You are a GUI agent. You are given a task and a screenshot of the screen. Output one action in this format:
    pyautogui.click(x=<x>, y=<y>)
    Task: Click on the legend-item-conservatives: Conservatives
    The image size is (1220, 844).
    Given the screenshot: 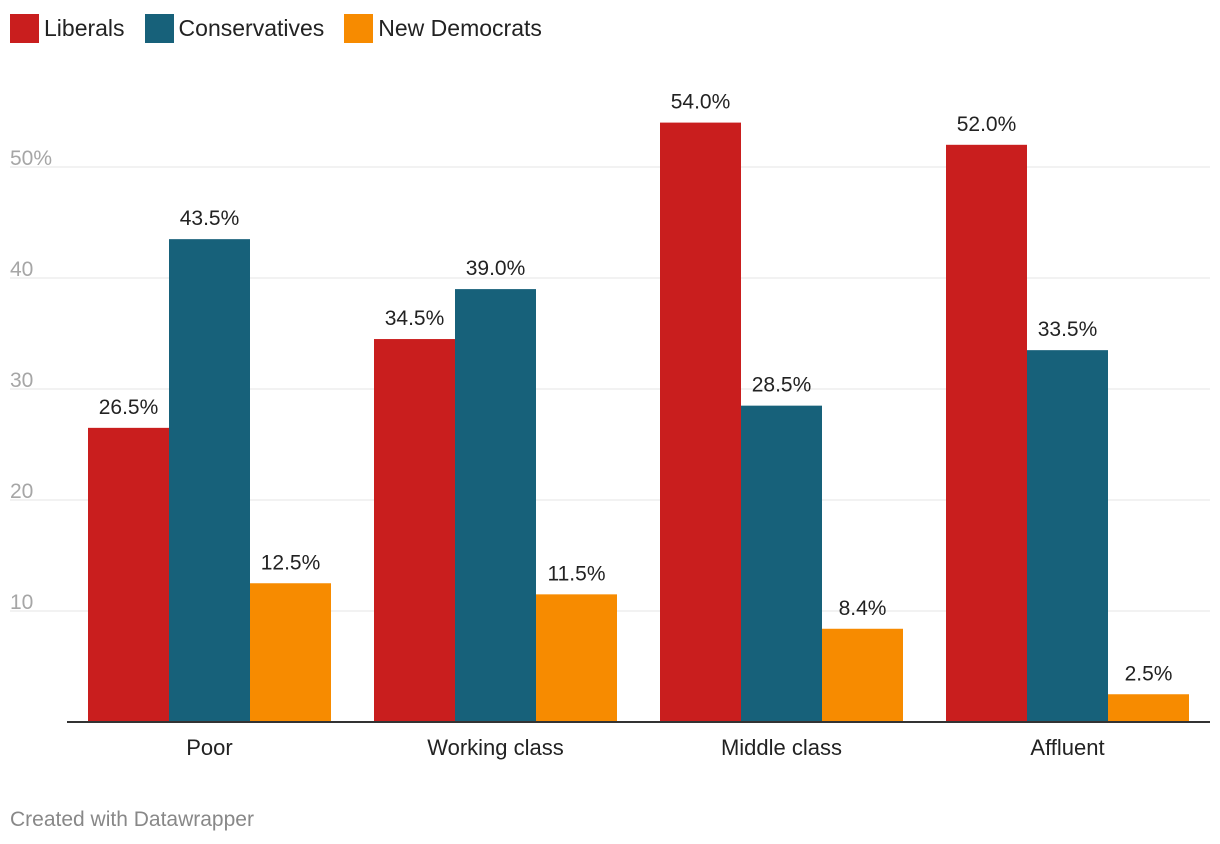 What is the action you would take?
    pyautogui.click(x=234, y=28)
    